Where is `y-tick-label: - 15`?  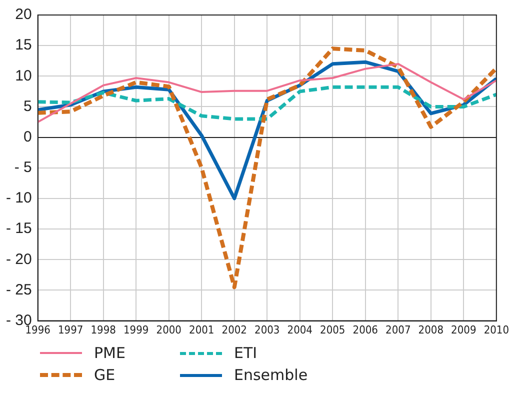 y-tick-label: - 15 is located at coordinates (19, 229).